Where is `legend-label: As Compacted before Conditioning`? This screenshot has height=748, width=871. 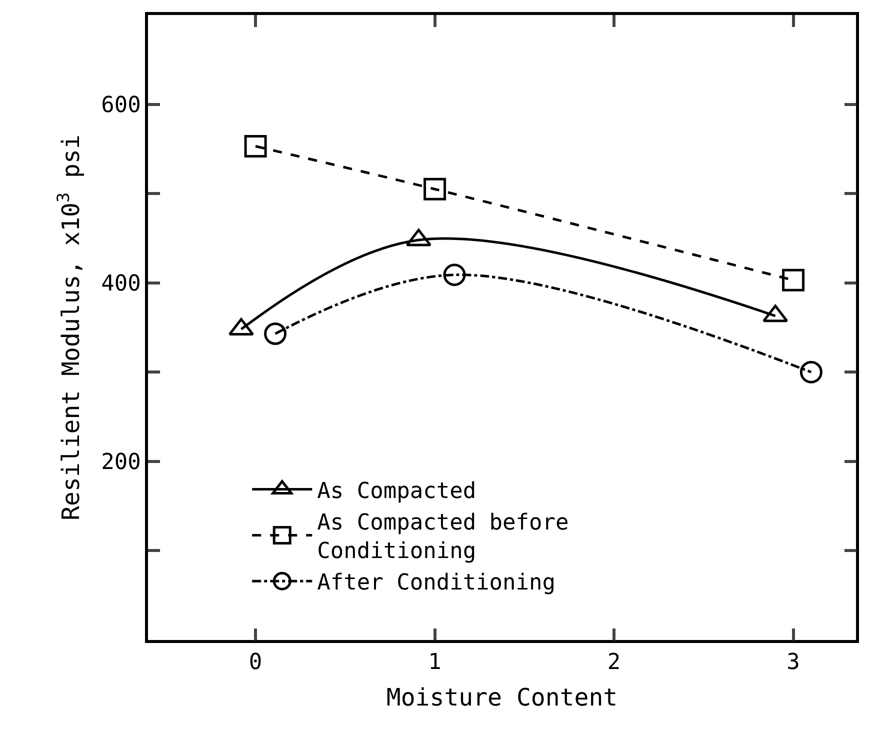 legend-label: As Compacted before Conditioning is located at coordinates (443, 537).